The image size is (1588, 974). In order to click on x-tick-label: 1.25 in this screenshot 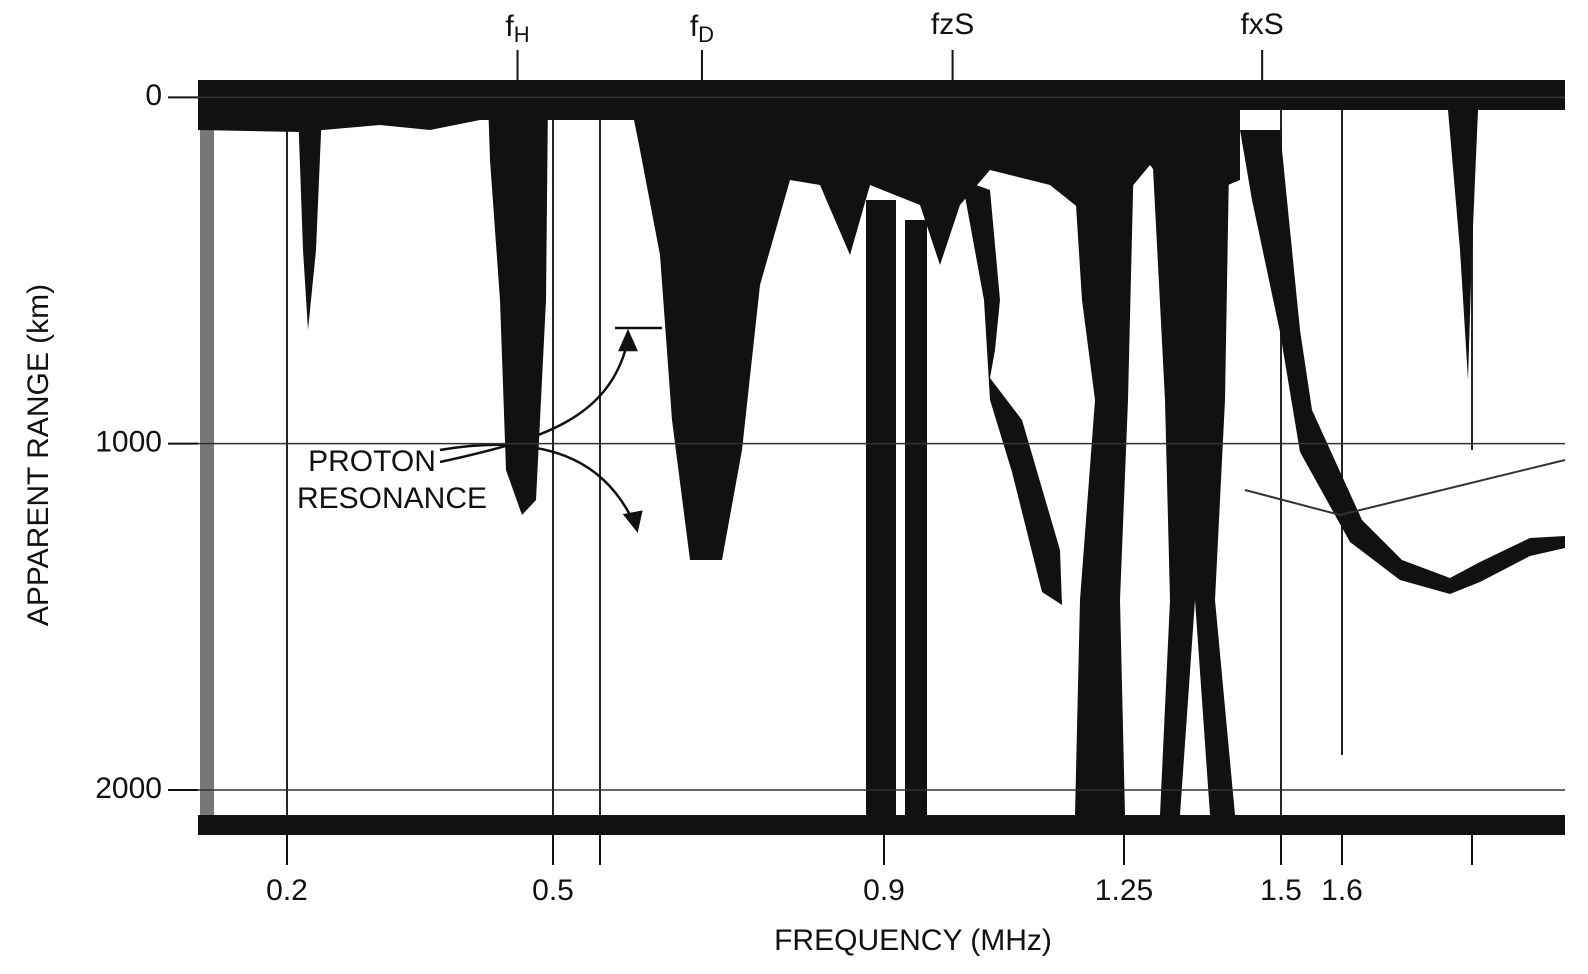, I will do `click(1124, 890)`.